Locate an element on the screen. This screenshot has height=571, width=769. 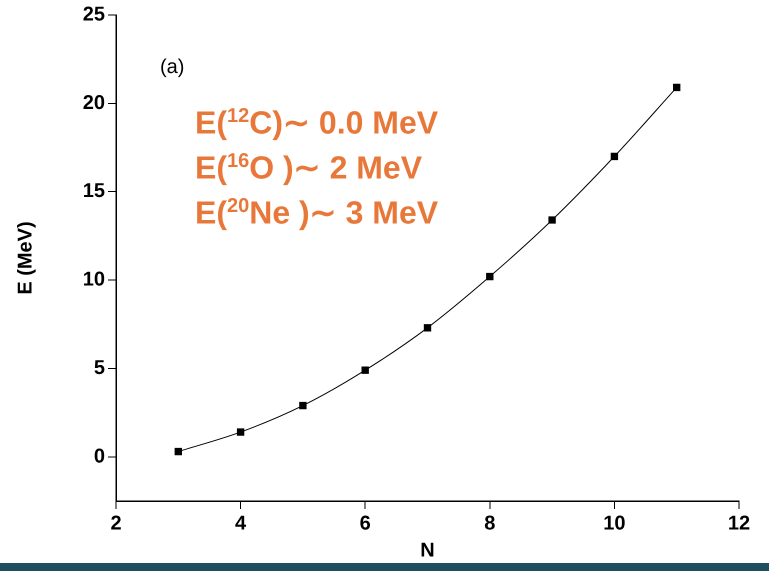
x-tick-label: 10 is located at coordinates (614, 523).